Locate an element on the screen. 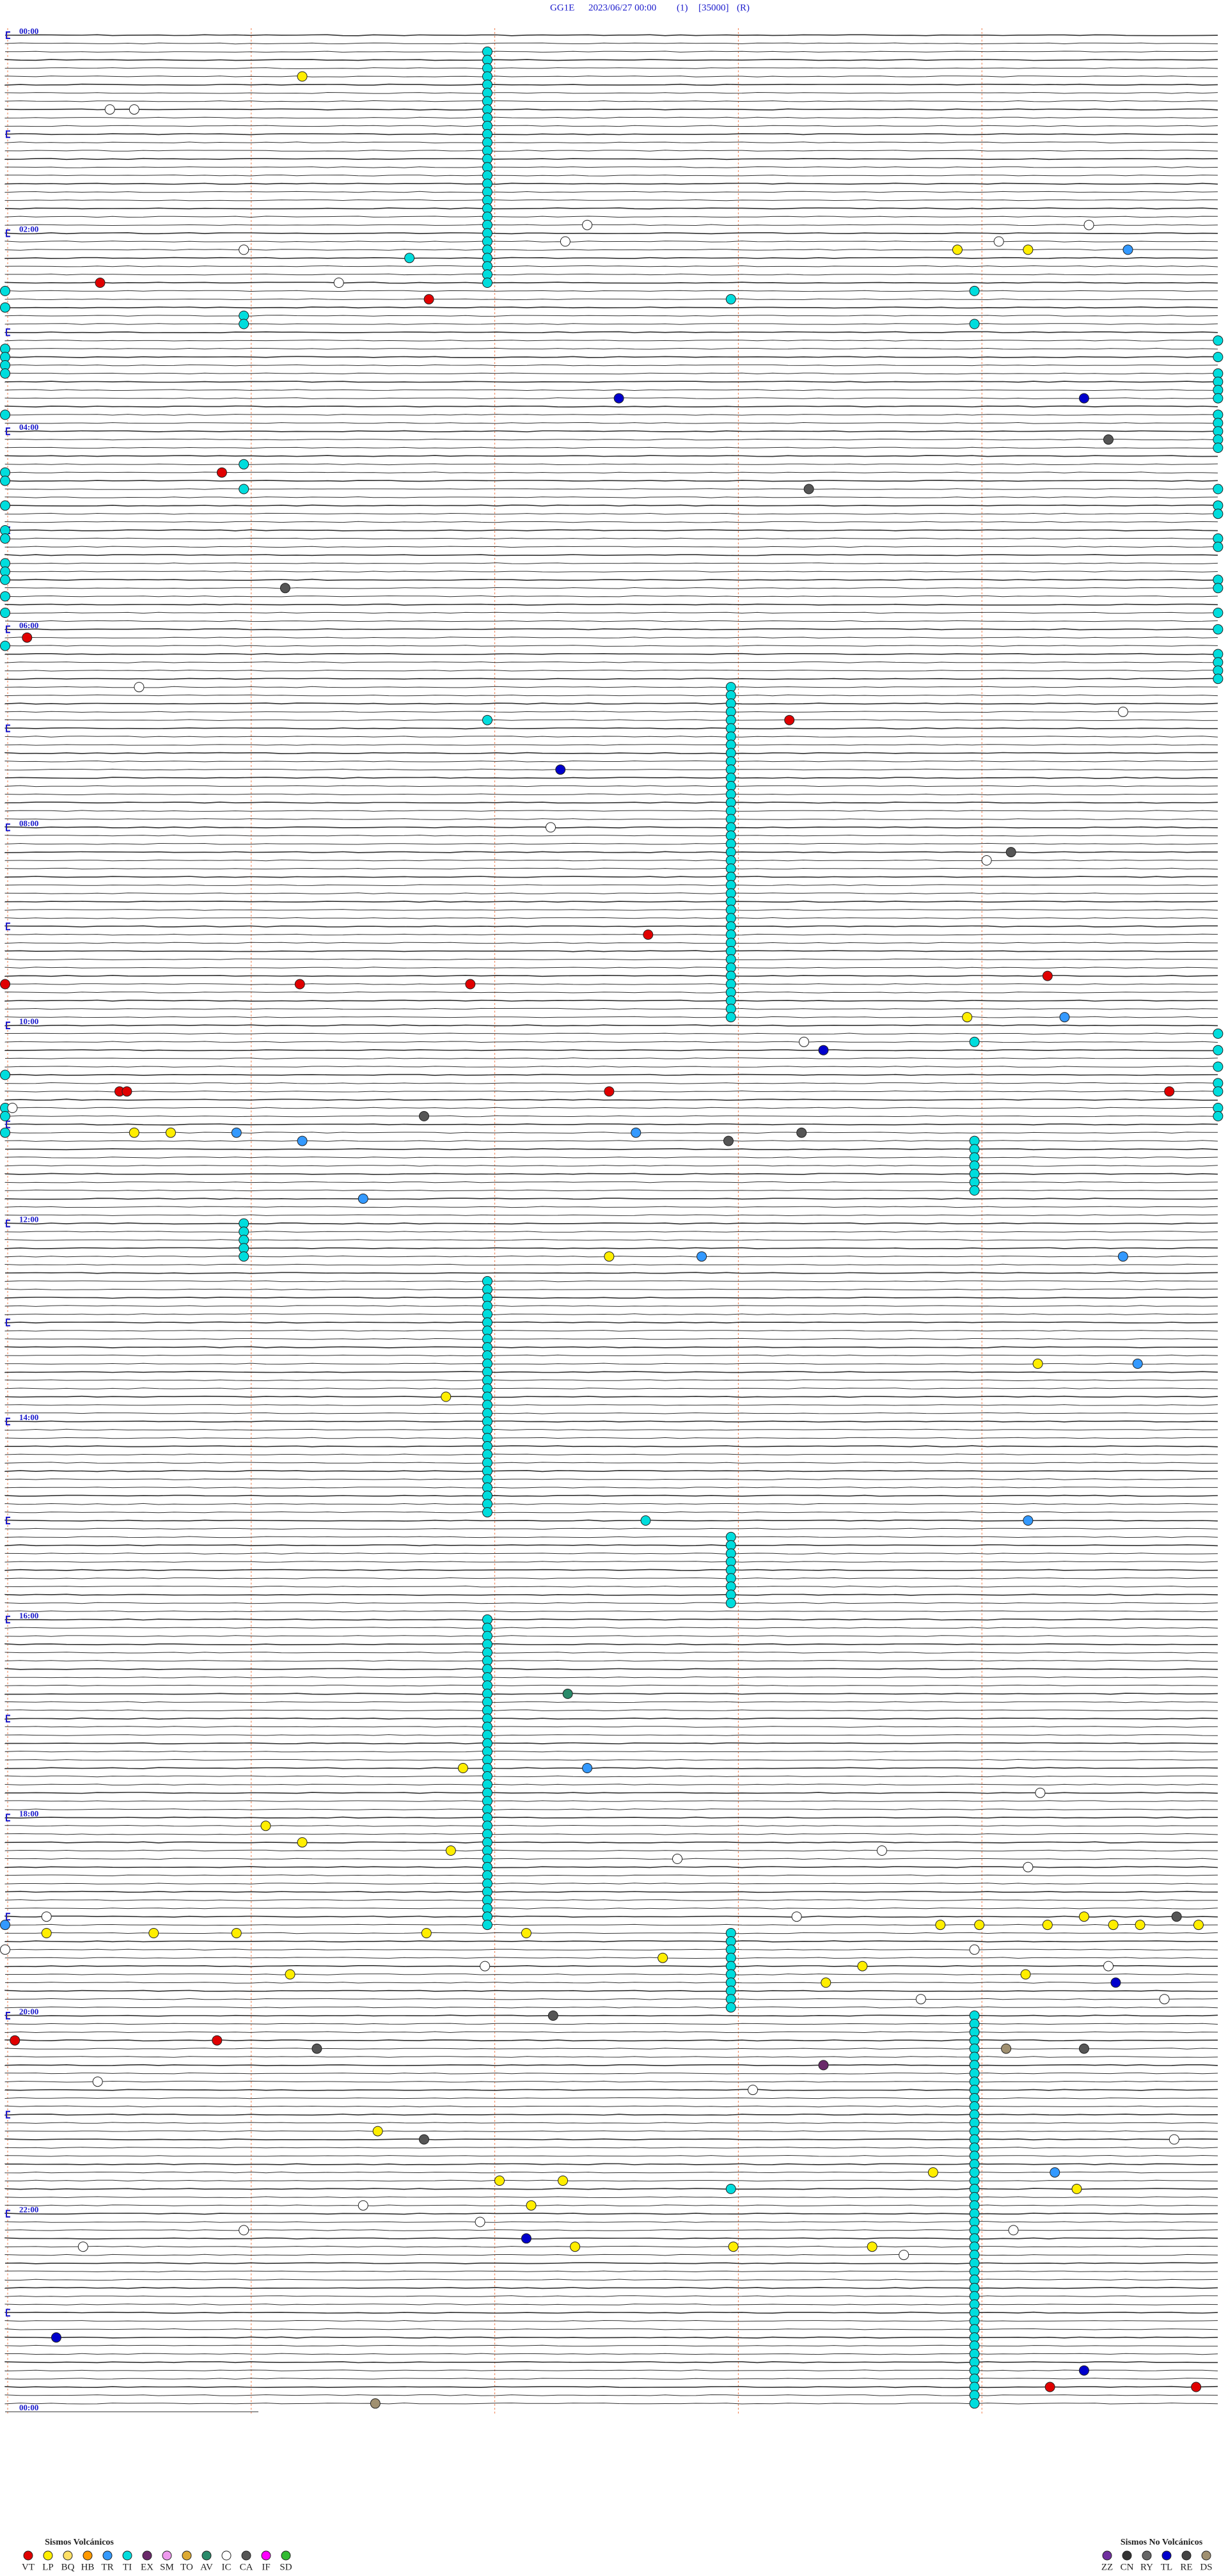 The width and height of the screenshot is (1228, 2576). time-label: 02:00 is located at coordinates (28, 229).